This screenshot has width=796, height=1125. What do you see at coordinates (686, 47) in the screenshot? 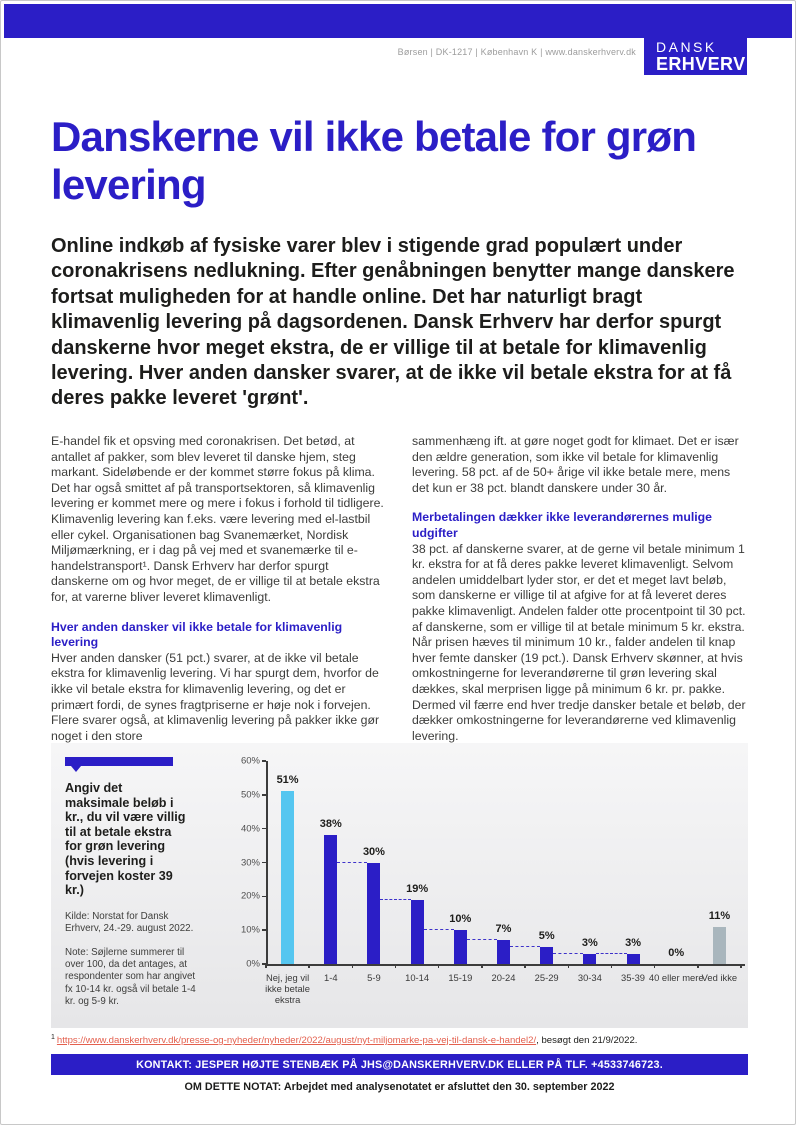
I see `logo-word-dansk: DANSK` at bounding box center [686, 47].